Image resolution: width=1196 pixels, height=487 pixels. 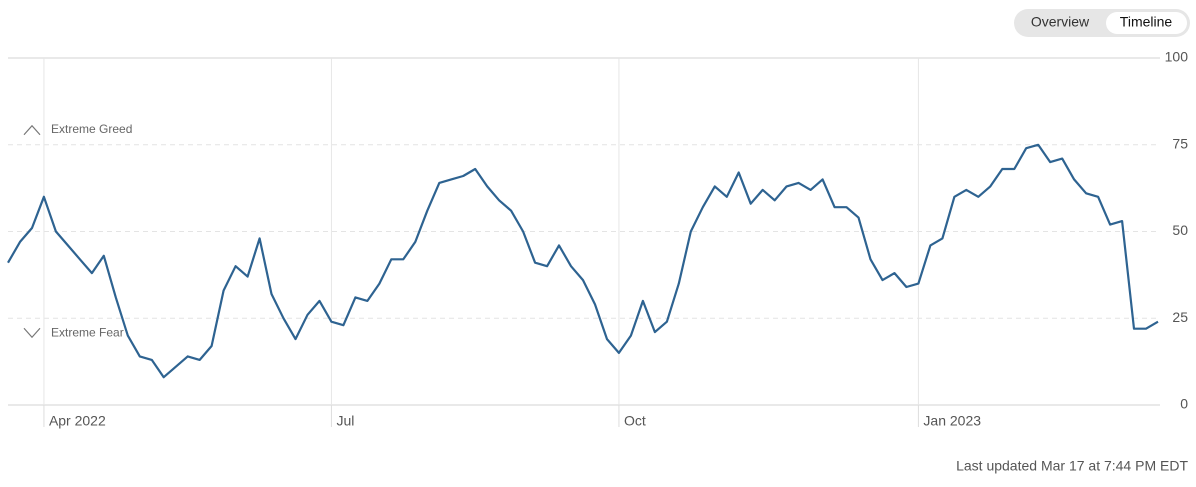 I want to click on x-tick-label: Jan 2023, so click(x=952, y=421).